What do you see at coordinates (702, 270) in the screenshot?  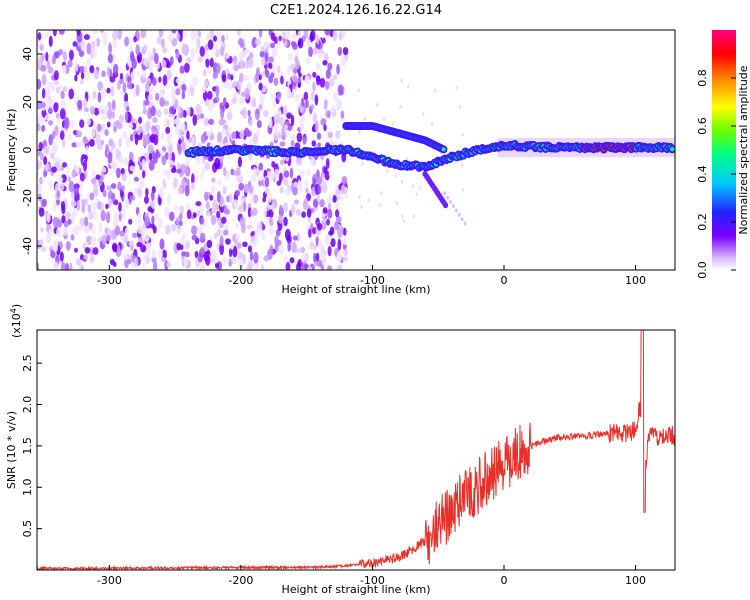 I see `colorbar-tick-label: 0.0` at bounding box center [702, 270].